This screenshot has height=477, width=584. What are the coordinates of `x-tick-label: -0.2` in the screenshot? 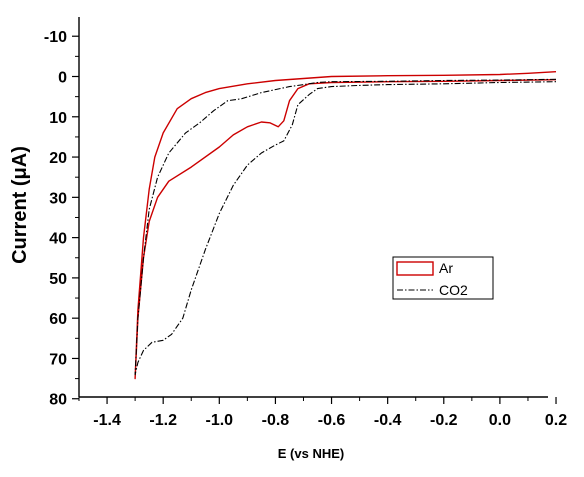 It's located at (444, 420).